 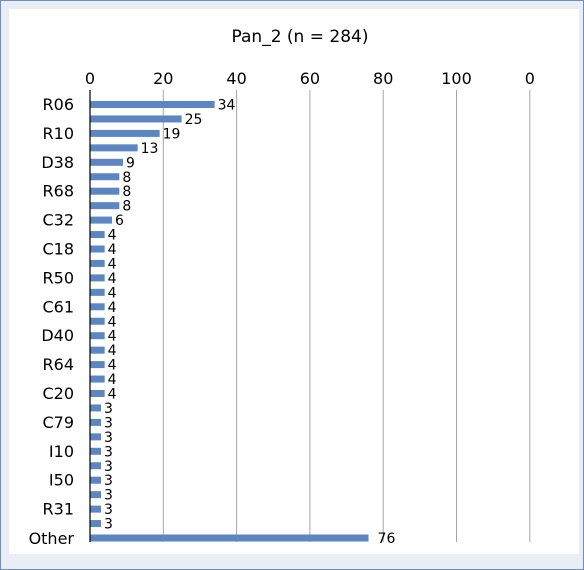 What do you see at coordinates (58, 393) in the screenshot?
I see `category-label: C20` at bounding box center [58, 393].